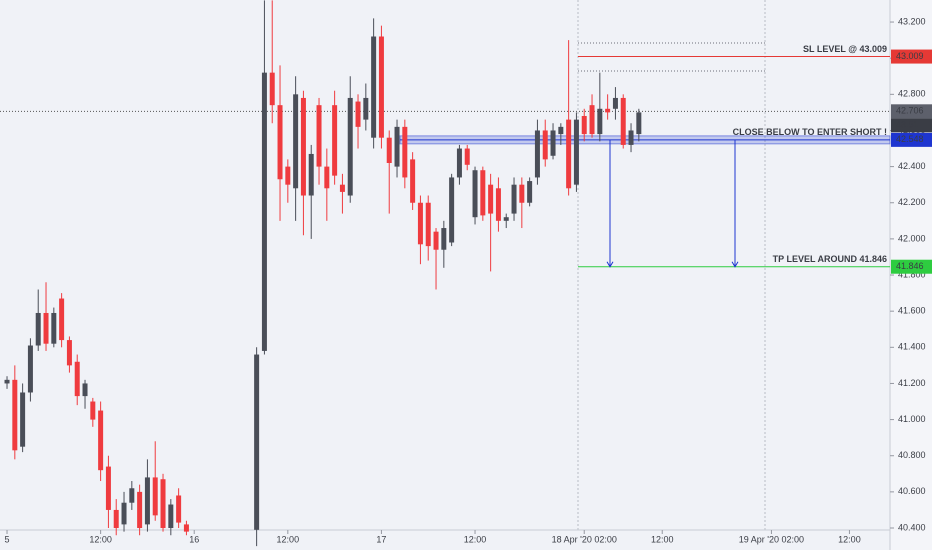  Describe the element at coordinates (194, 539) in the screenshot. I see `x-tick-label: 16` at that location.